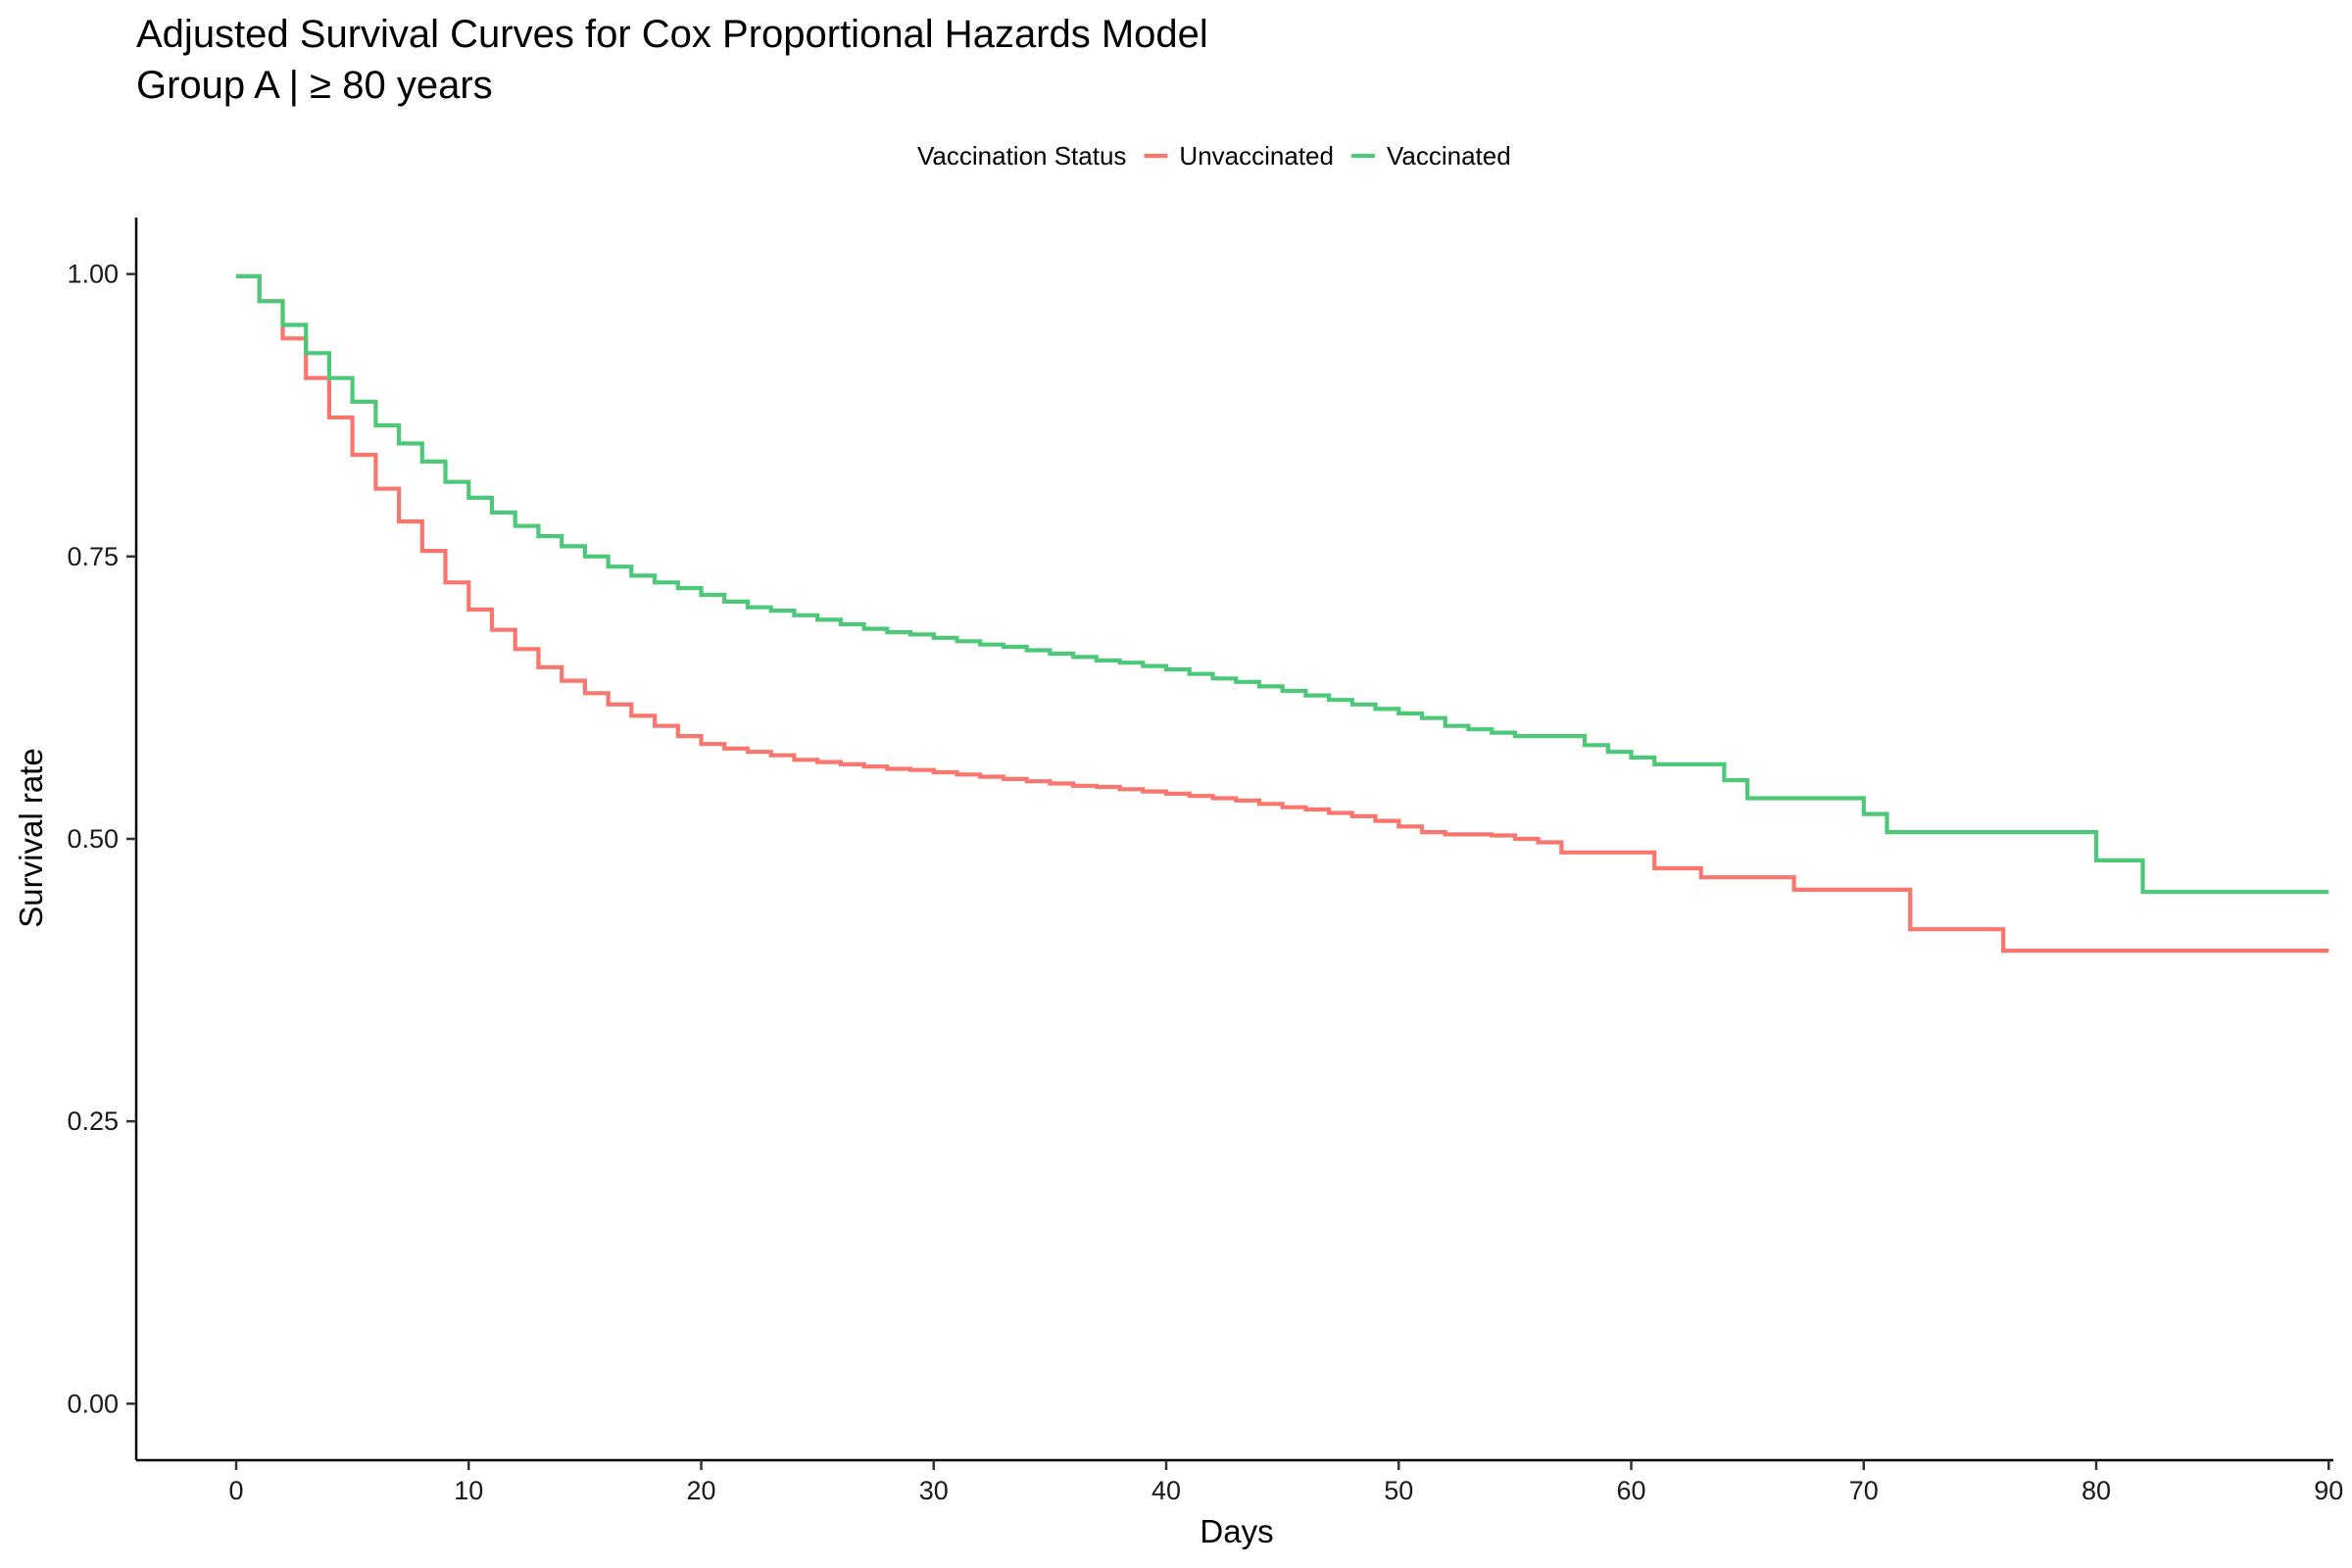 The height and width of the screenshot is (1568, 2352). I want to click on y-tick-label: 0.00, so click(93, 1403).